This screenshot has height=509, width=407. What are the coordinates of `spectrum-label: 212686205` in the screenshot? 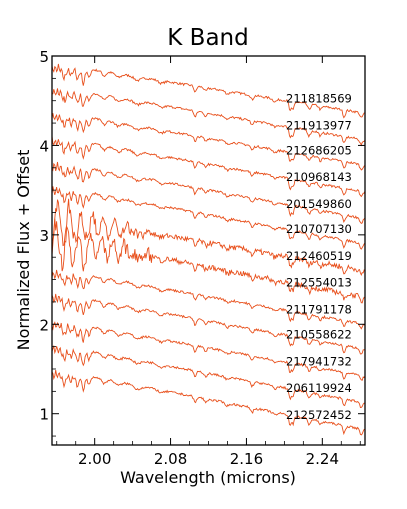 It's located at (319, 150).